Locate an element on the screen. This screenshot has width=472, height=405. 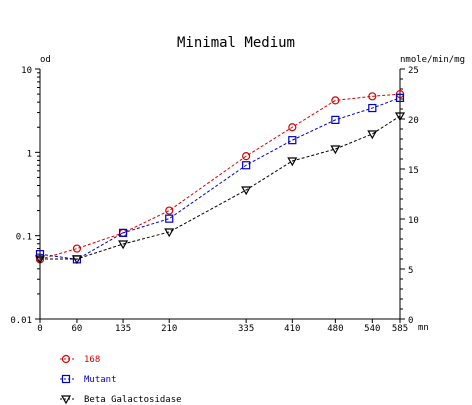
x-axis-unit-label: mn is located at coordinates (423, 328).